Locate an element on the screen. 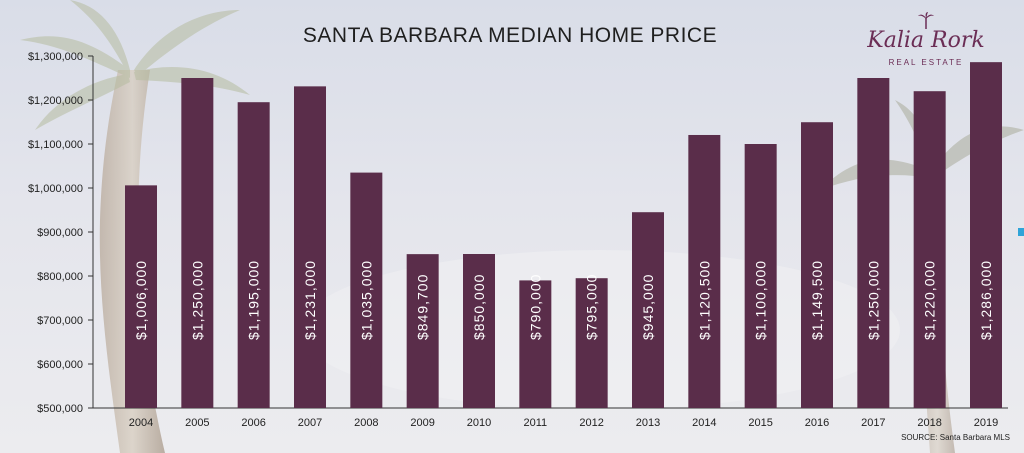  bar-value-label: $1,231,000 is located at coordinates (310, 300).